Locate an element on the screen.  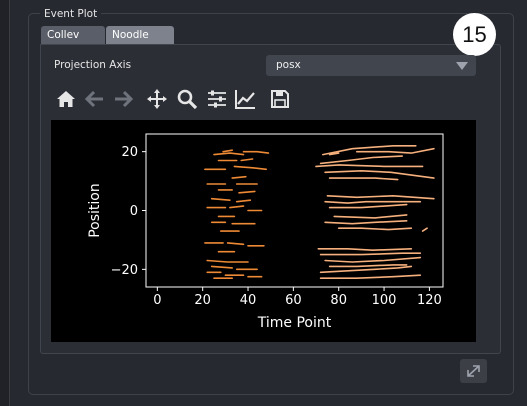
chevron-down-icon is located at coordinates (462, 66).